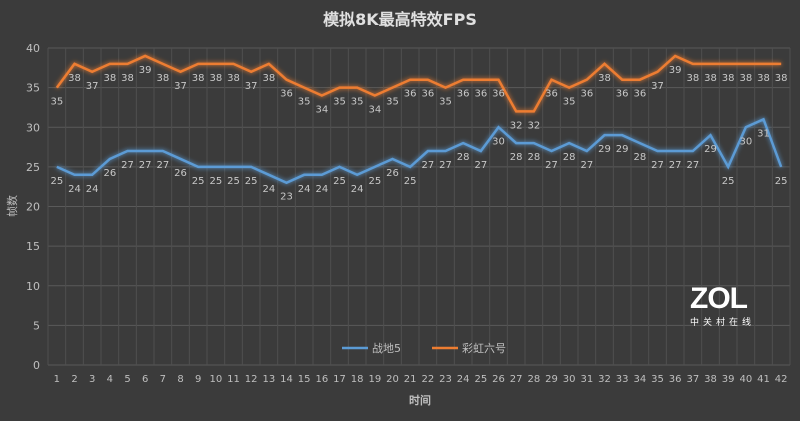 This screenshot has width=800, height=421. What do you see at coordinates (675, 70) in the screenshot?
I see `data-label: 39` at bounding box center [675, 70].